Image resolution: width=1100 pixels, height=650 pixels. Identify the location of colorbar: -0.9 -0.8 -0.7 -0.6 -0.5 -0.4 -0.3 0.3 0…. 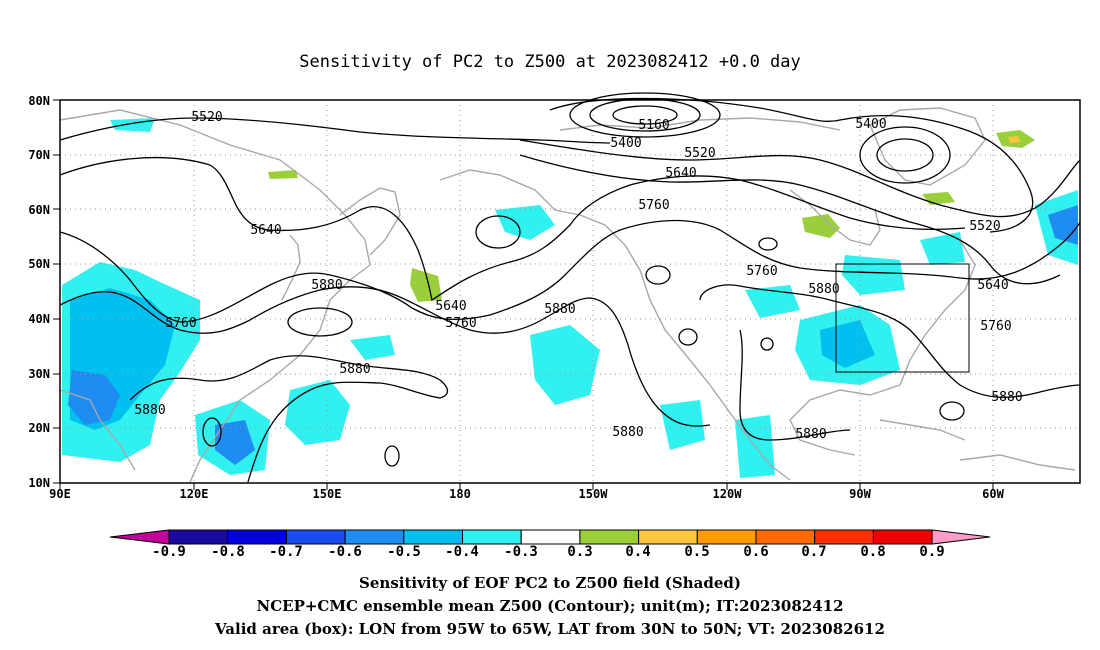
(550, 544).